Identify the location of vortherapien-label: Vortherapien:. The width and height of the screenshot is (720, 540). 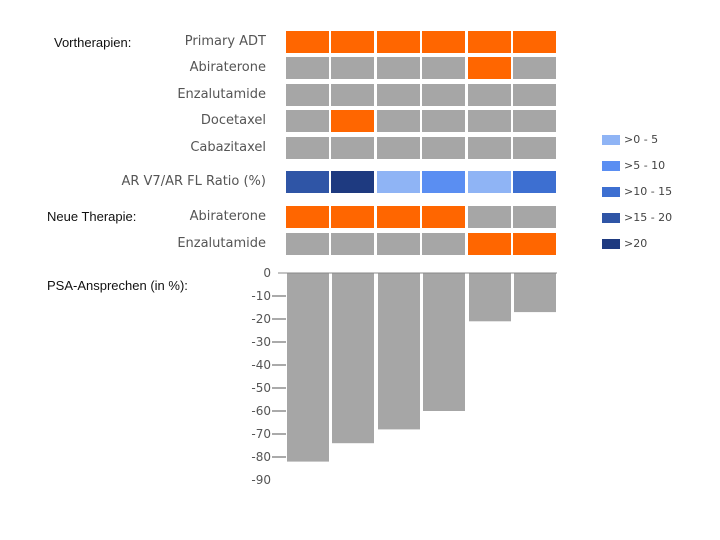
(93, 42).